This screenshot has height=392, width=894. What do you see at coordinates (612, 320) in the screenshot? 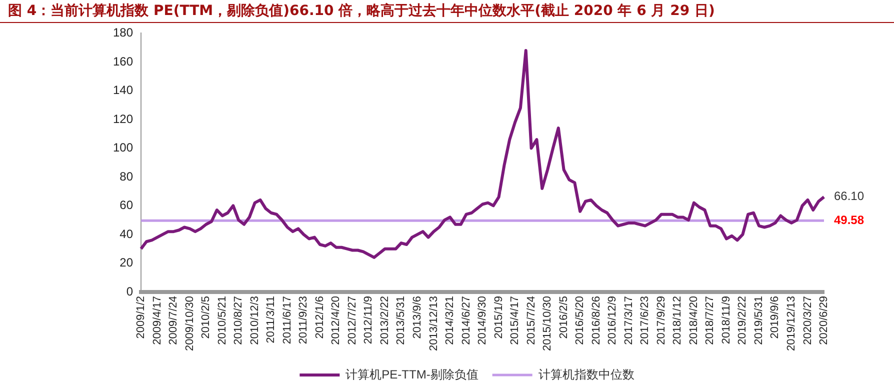
I see `x-tick-label: 2016/12/9` at bounding box center [612, 320].